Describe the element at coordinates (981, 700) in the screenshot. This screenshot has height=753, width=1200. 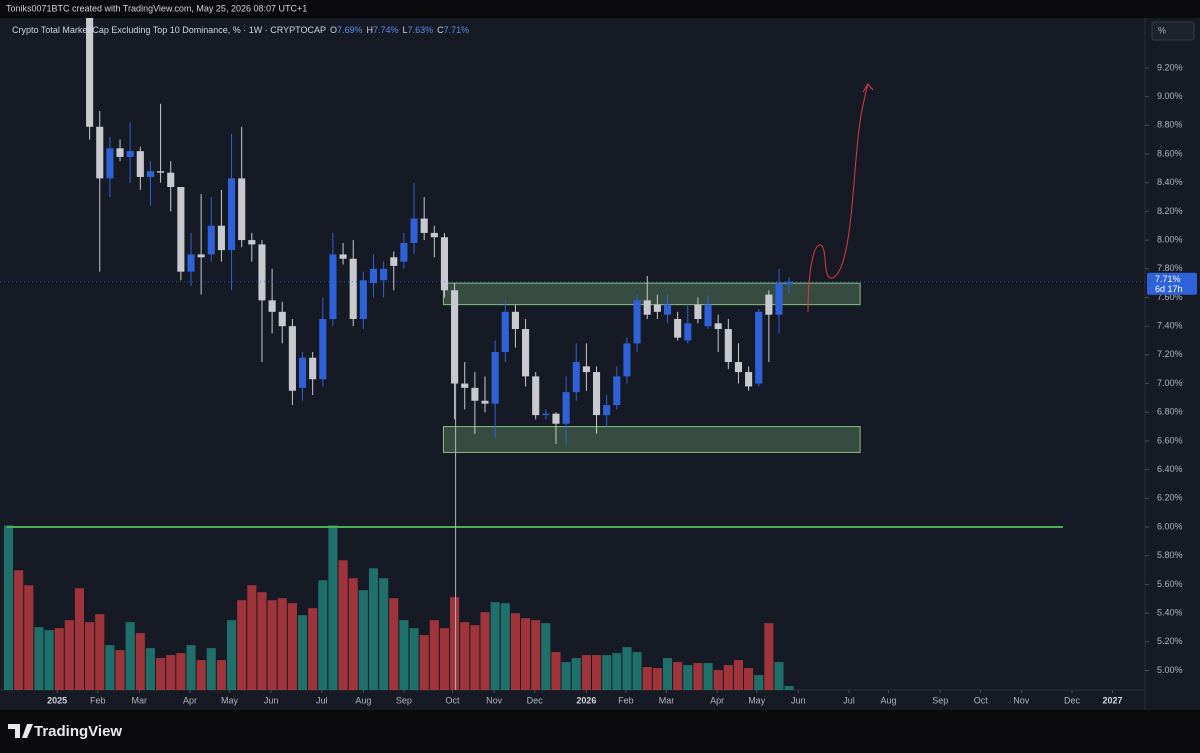
I see `x-tick-label: Oct` at that location.